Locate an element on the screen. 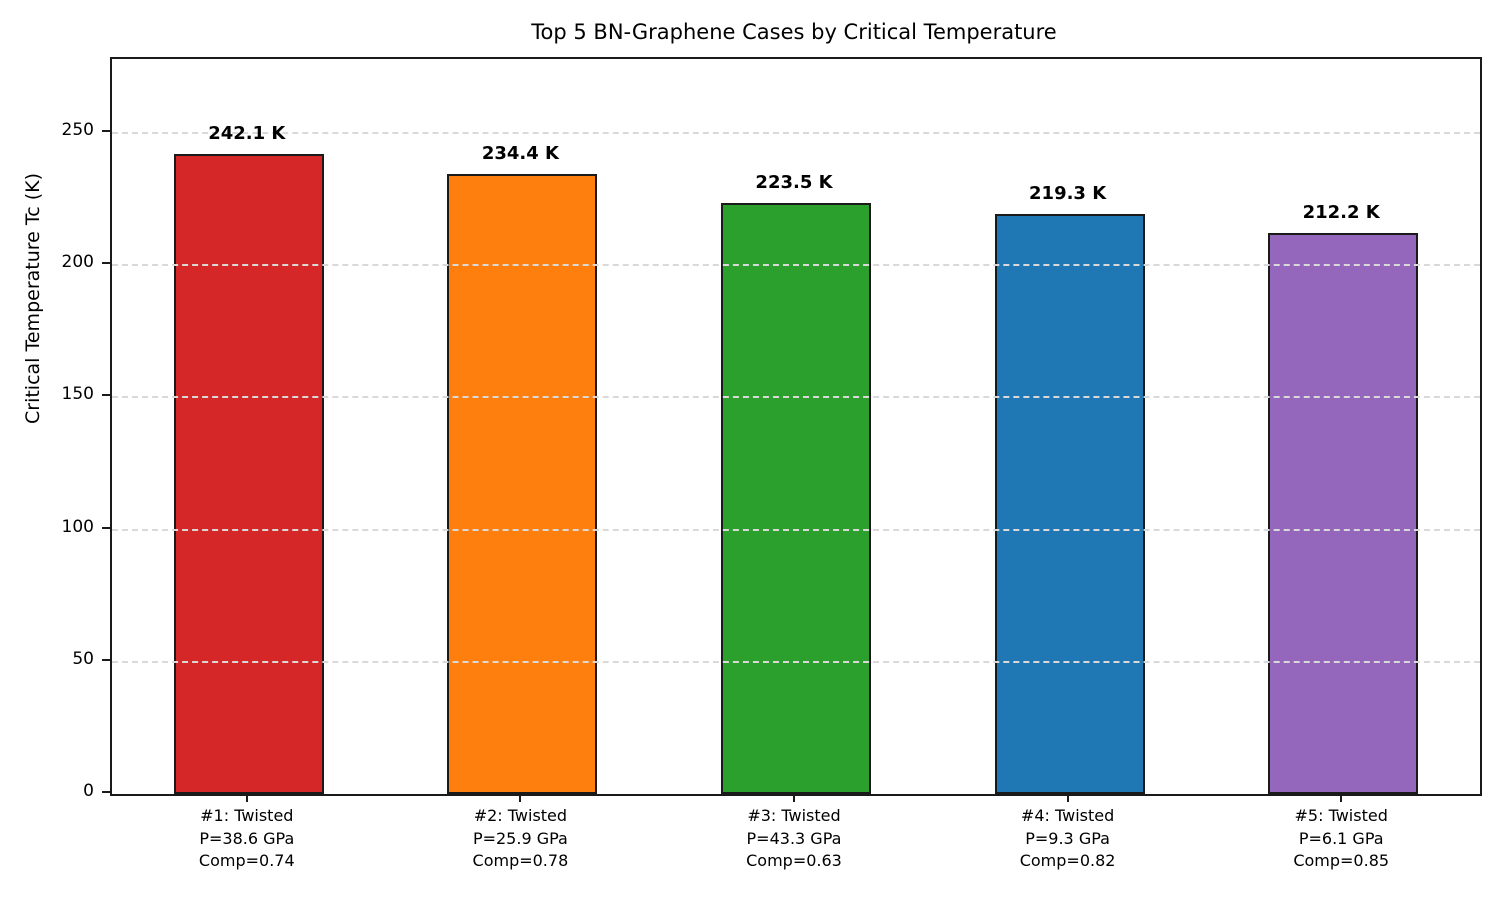 The image size is (1500, 900). ytick-label-150: 150 is located at coordinates (77, 394).